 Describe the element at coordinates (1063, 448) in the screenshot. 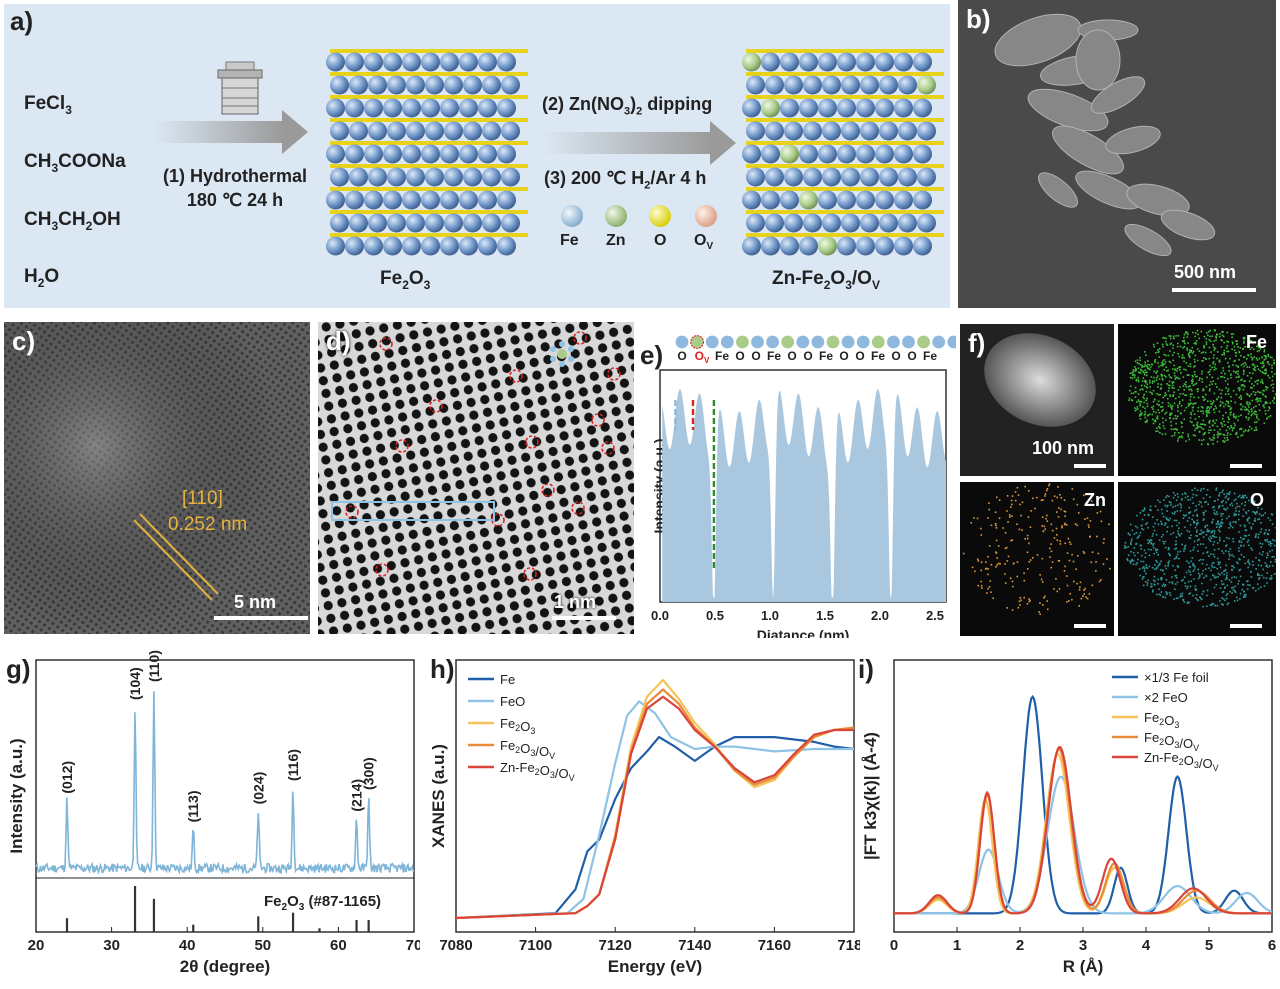

I see `scale-bar-label: 100 nm` at that location.